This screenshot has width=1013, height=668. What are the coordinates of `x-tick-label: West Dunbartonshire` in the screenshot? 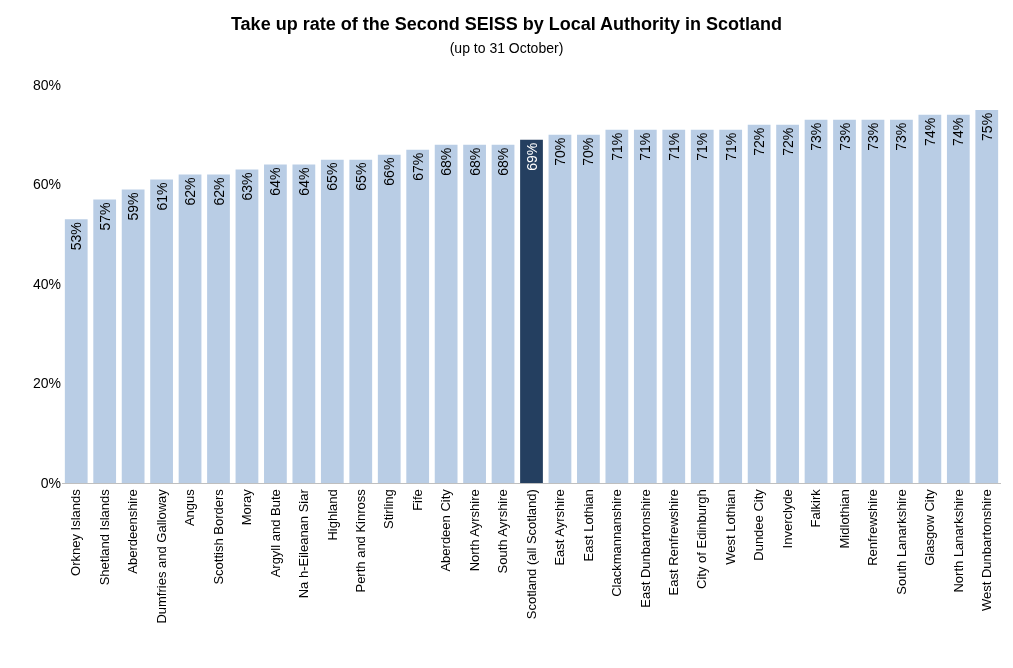 It's located at (986, 550).